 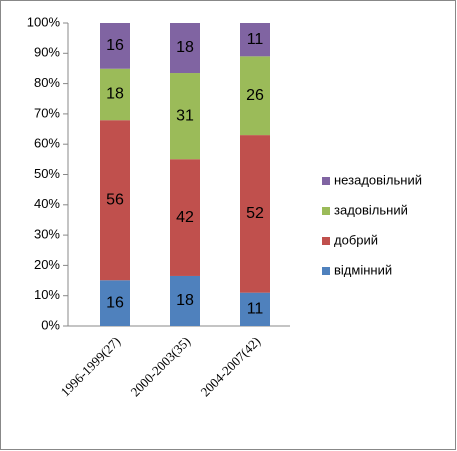 I want to click on y-tick-label: 30%, so click(x=47, y=234).